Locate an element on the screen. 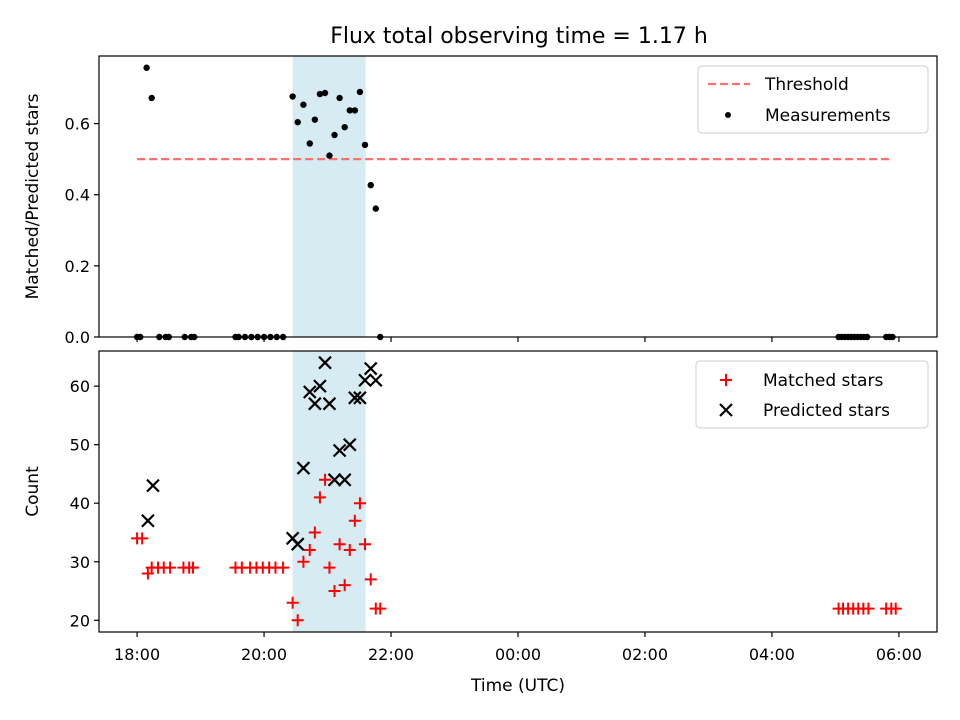 The image size is (960, 720). y-tick-label: 0.6 is located at coordinates (77, 124).